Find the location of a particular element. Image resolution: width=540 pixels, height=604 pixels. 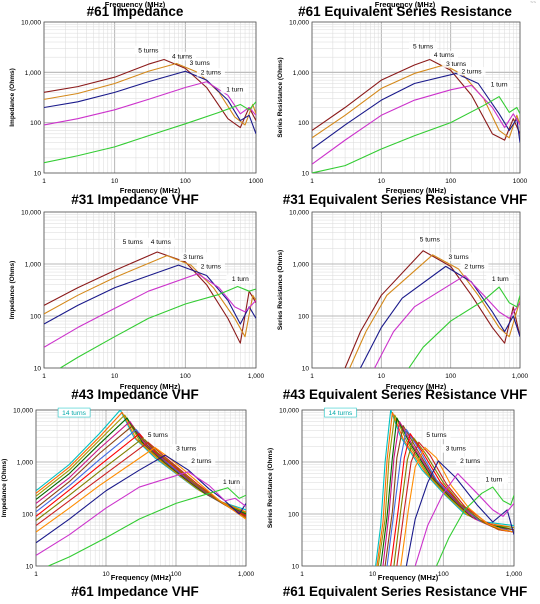

chart-top-caption: Frequency (MHz) is located at coordinates (405, 4).